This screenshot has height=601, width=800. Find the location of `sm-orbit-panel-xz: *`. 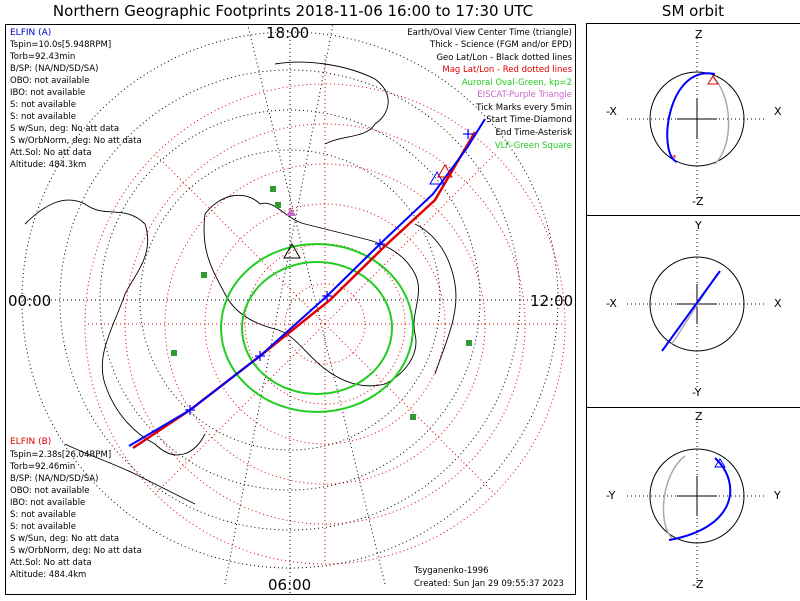

sm-orbit-panel-xz: * is located at coordinates (693, 119).